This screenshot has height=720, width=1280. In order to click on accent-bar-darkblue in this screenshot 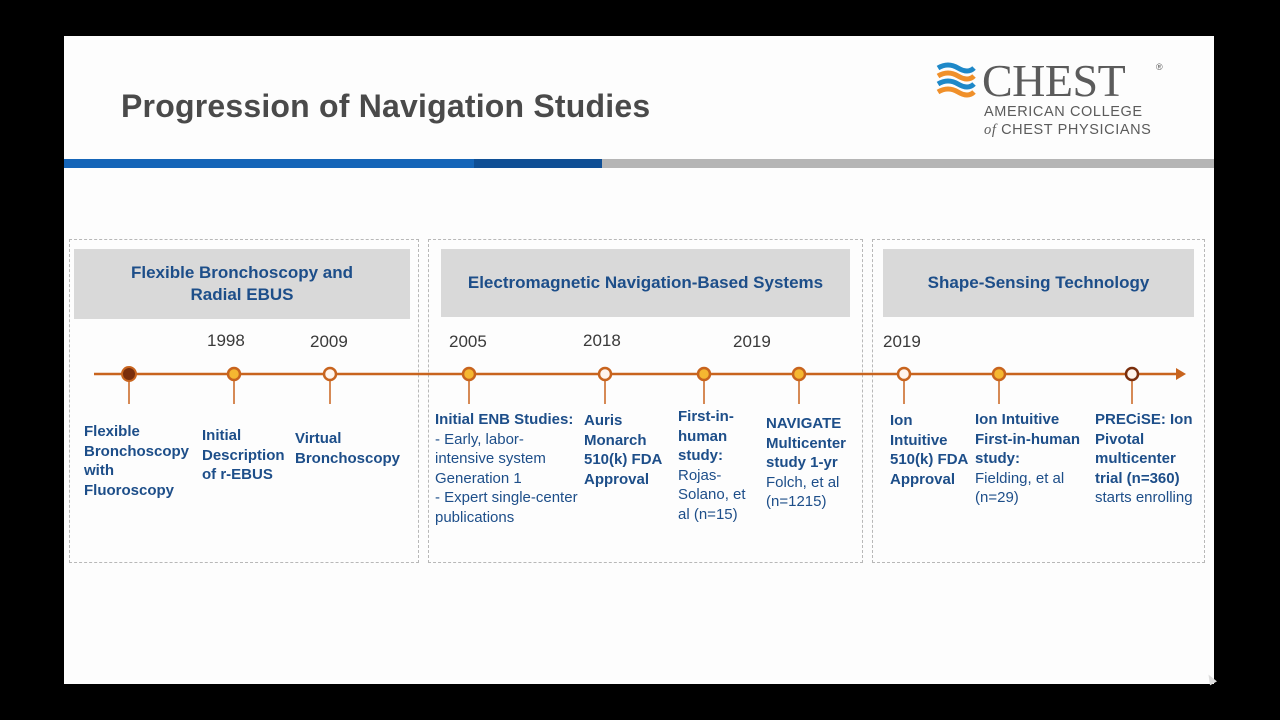, I will do `click(538, 163)`.